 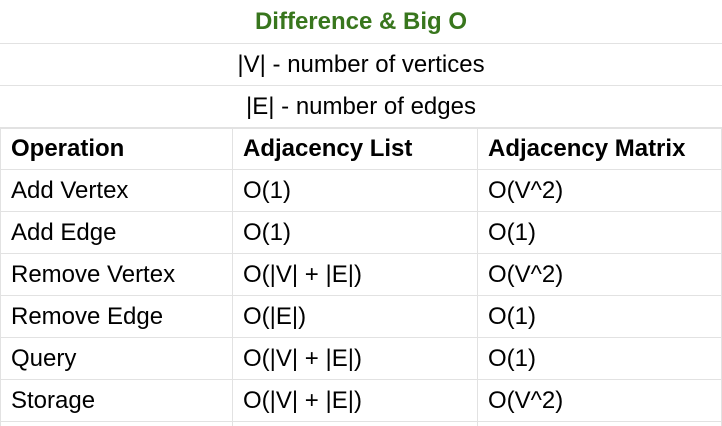 I want to click on operation-cell: Remove Edge, so click(x=116, y=317).